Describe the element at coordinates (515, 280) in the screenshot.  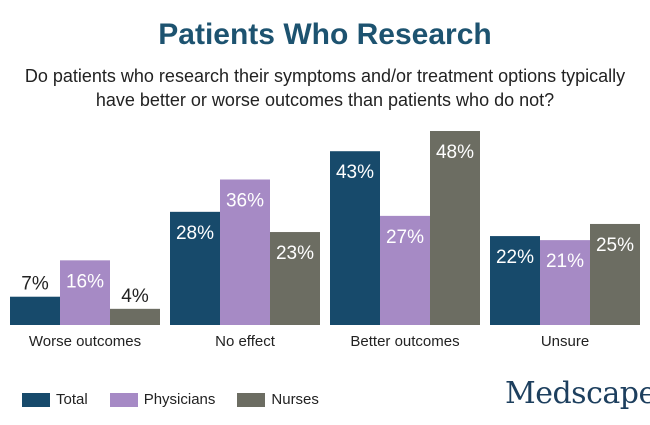
I see `bar-unsure-total` at that location.